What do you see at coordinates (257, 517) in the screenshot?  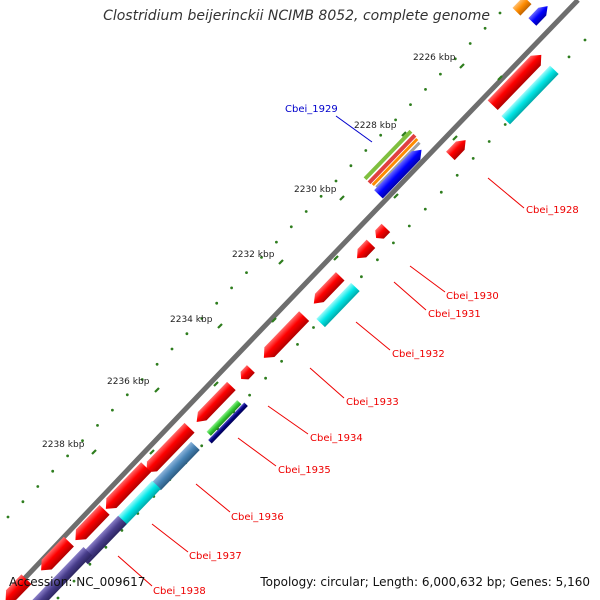 I see `gene-label: Cbei_1936` at bounding box center [257, 517].